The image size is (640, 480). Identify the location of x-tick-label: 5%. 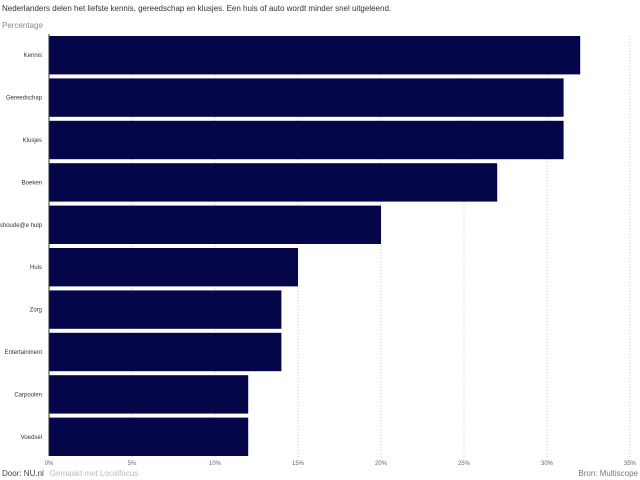
(132, 464).